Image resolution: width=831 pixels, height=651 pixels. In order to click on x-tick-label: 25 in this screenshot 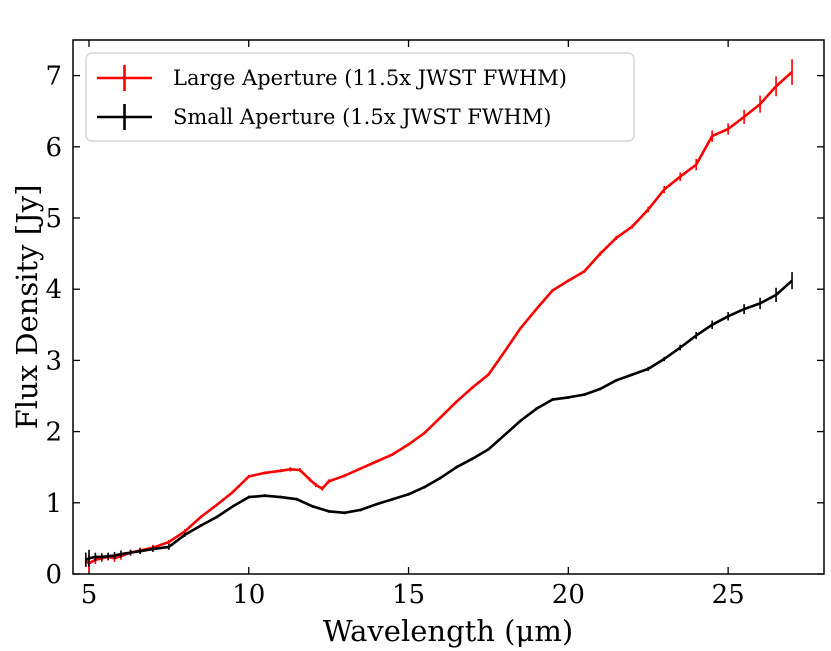, I will do `click(728, 595)`.